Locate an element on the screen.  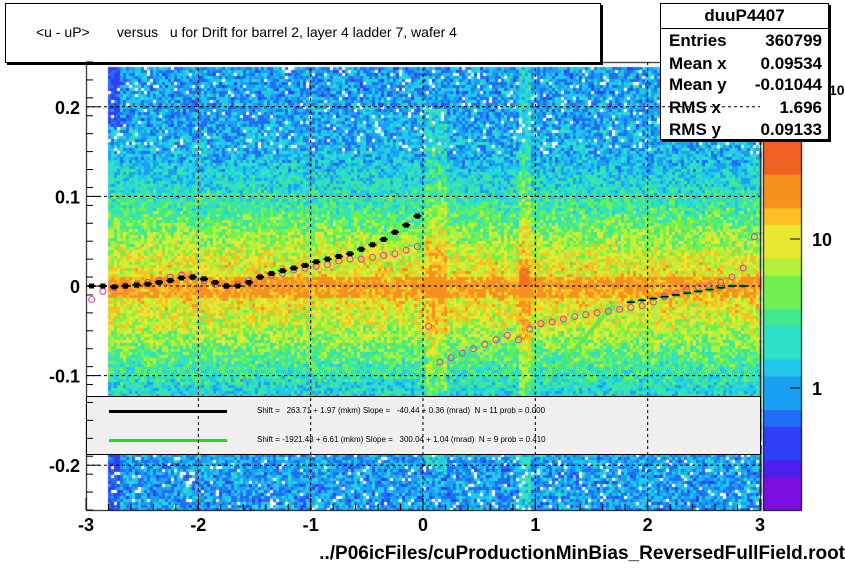
stat-value: 1.696 is located at coordinates (800, 107).